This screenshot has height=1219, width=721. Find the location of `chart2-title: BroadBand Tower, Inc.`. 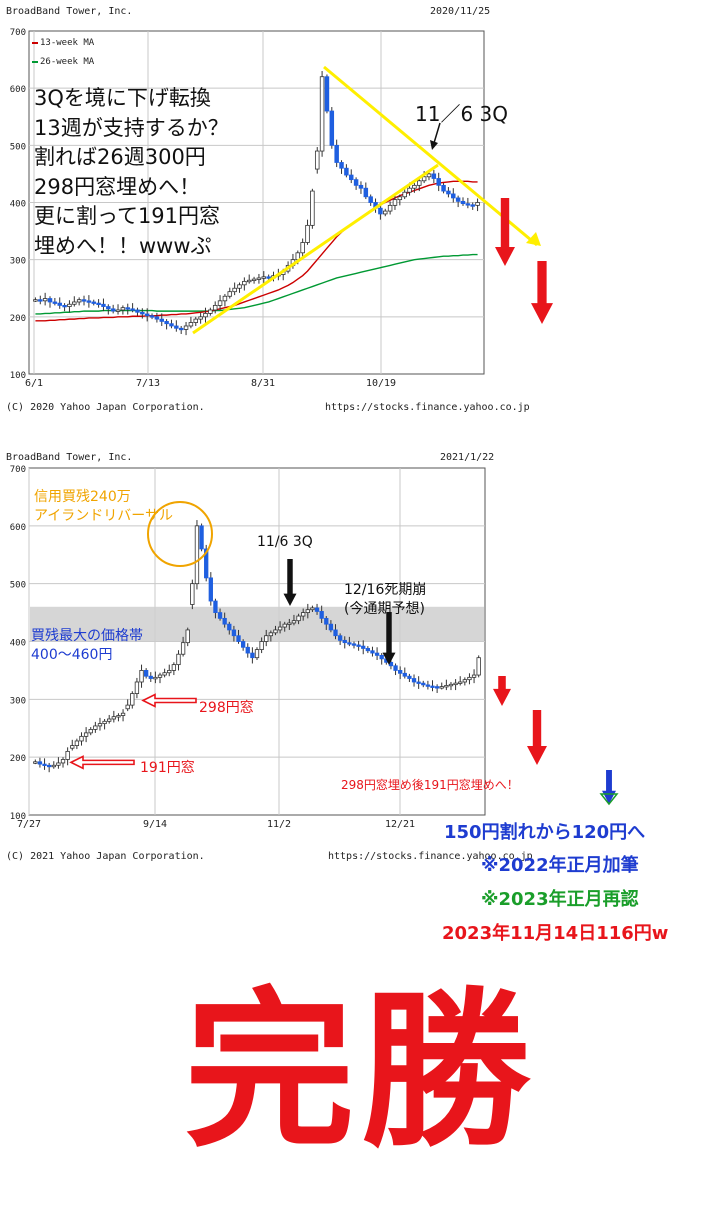

chart2-title: BroadBand Tower, Inc. is located at coordinates (69, 457).